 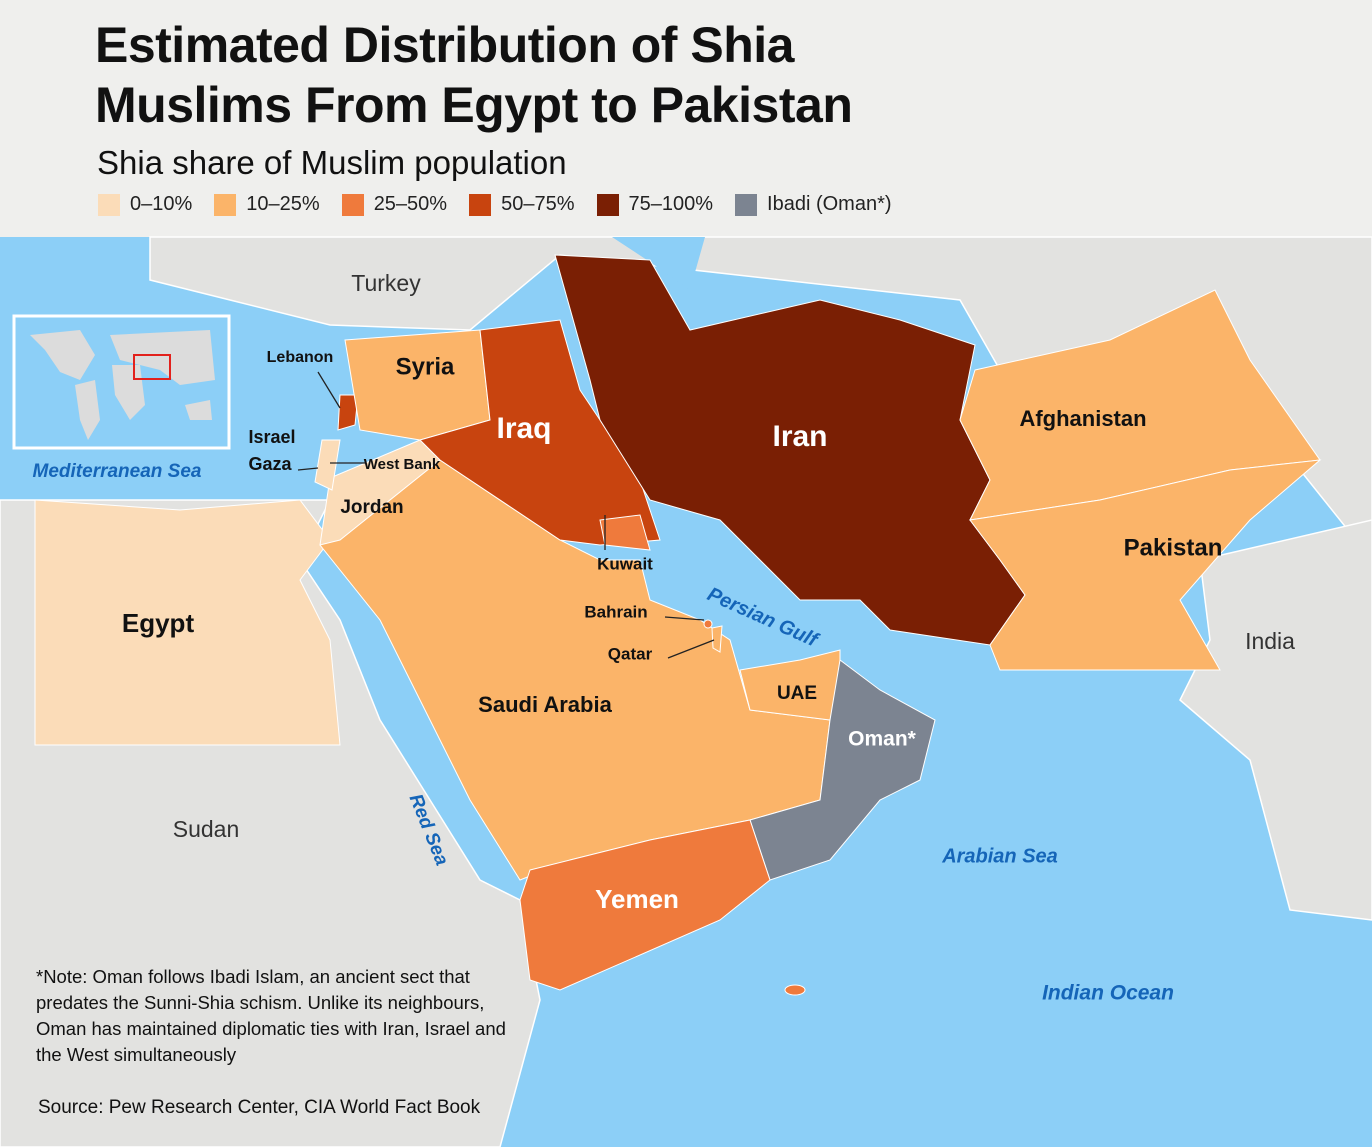 I want to click on region-label: Lebanon, so click(x=300, y=357).